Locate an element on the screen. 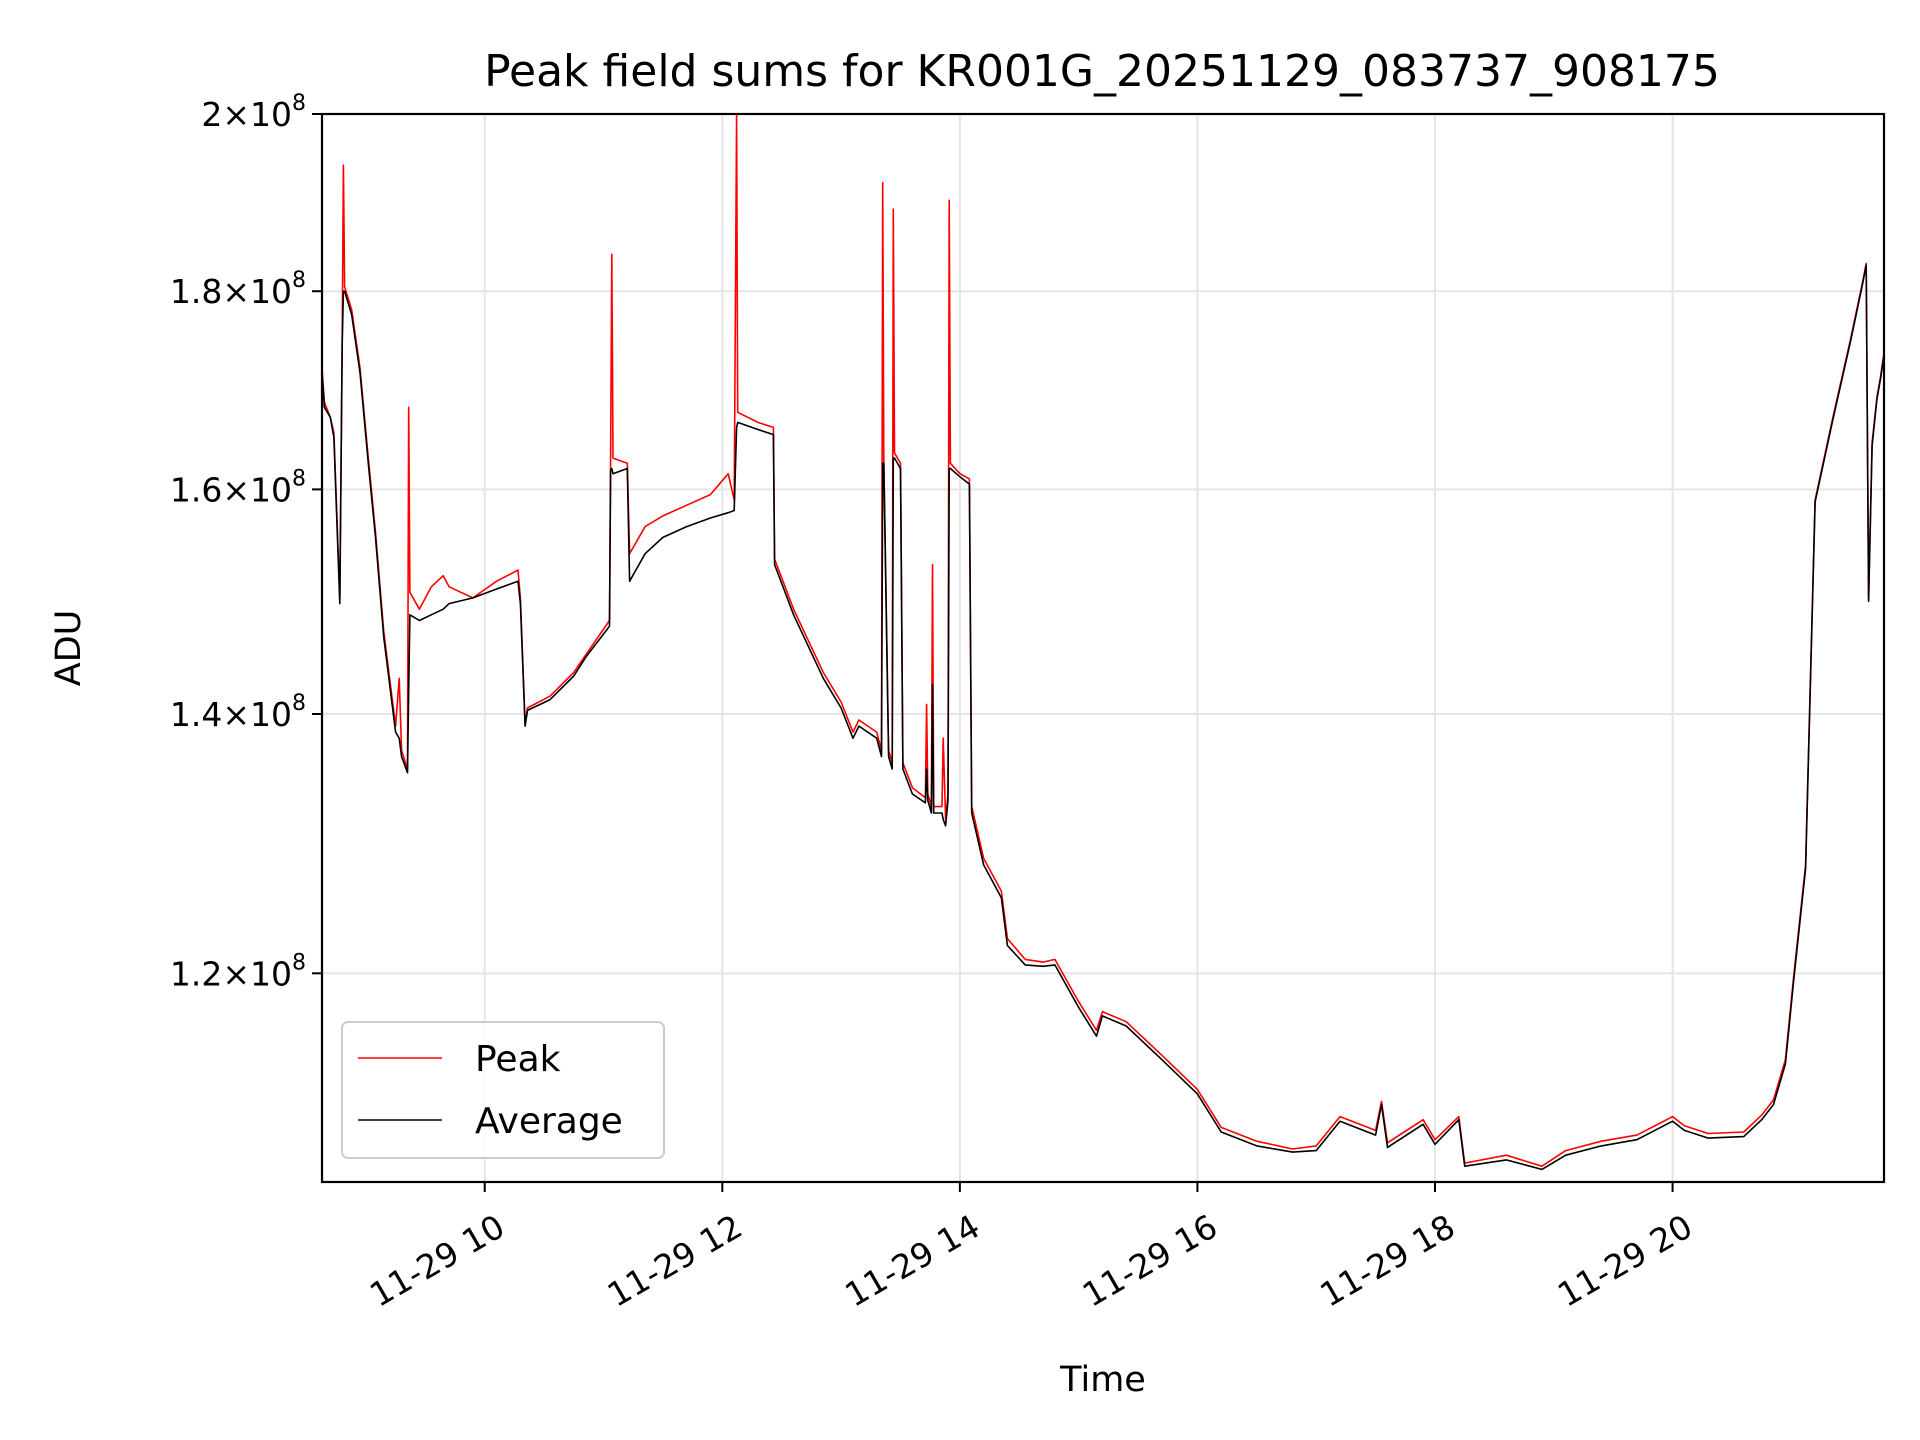  y-tick-mantissa: 1.6 is located at coordinates (196, 489).